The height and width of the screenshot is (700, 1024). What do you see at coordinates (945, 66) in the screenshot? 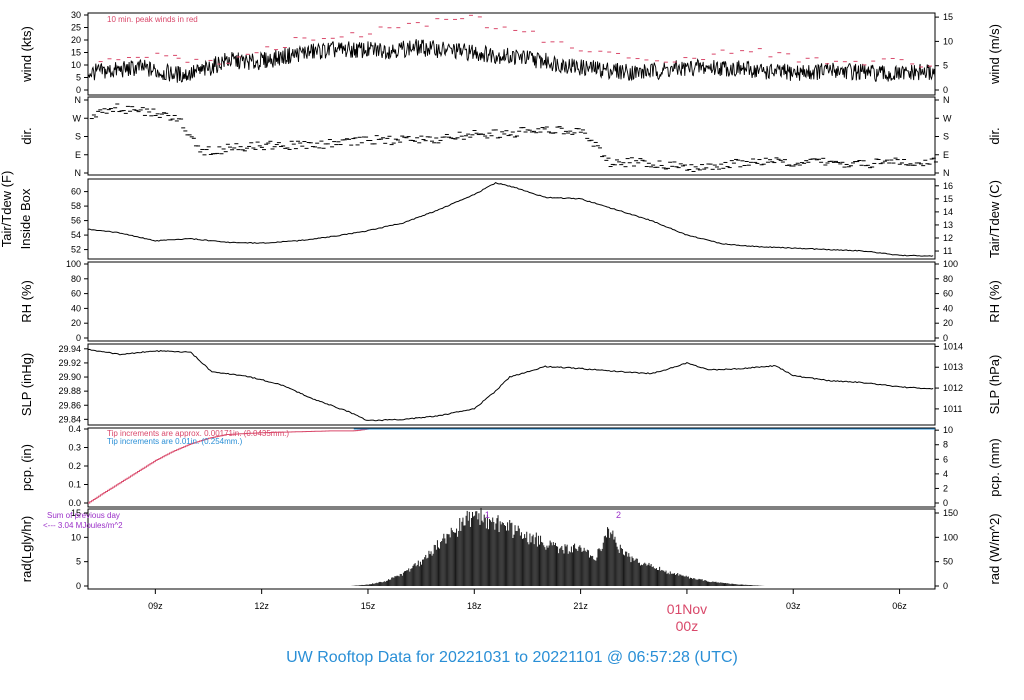
I see `tick-label-right-wind: 5` at bounding box center [945, 66].